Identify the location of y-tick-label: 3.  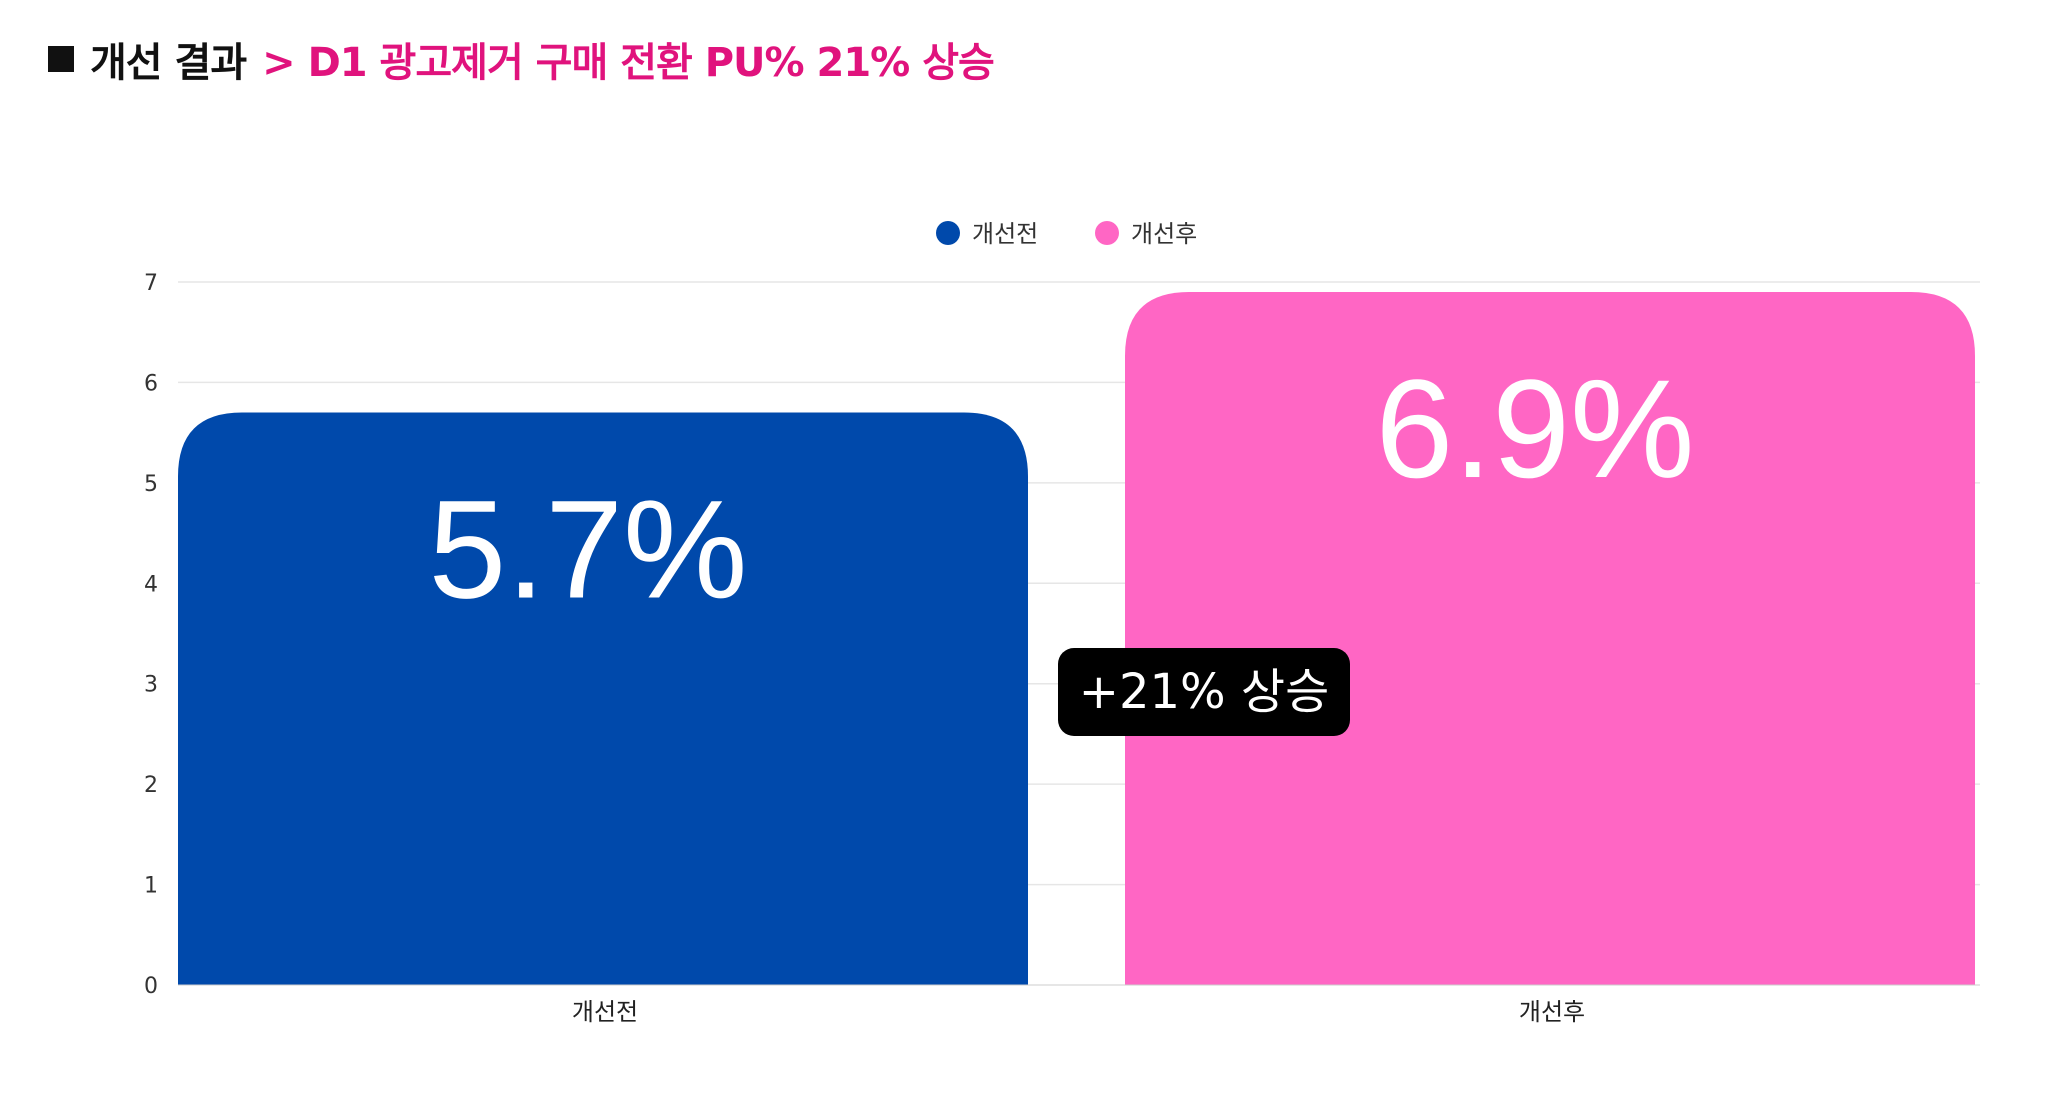
(151, 685).